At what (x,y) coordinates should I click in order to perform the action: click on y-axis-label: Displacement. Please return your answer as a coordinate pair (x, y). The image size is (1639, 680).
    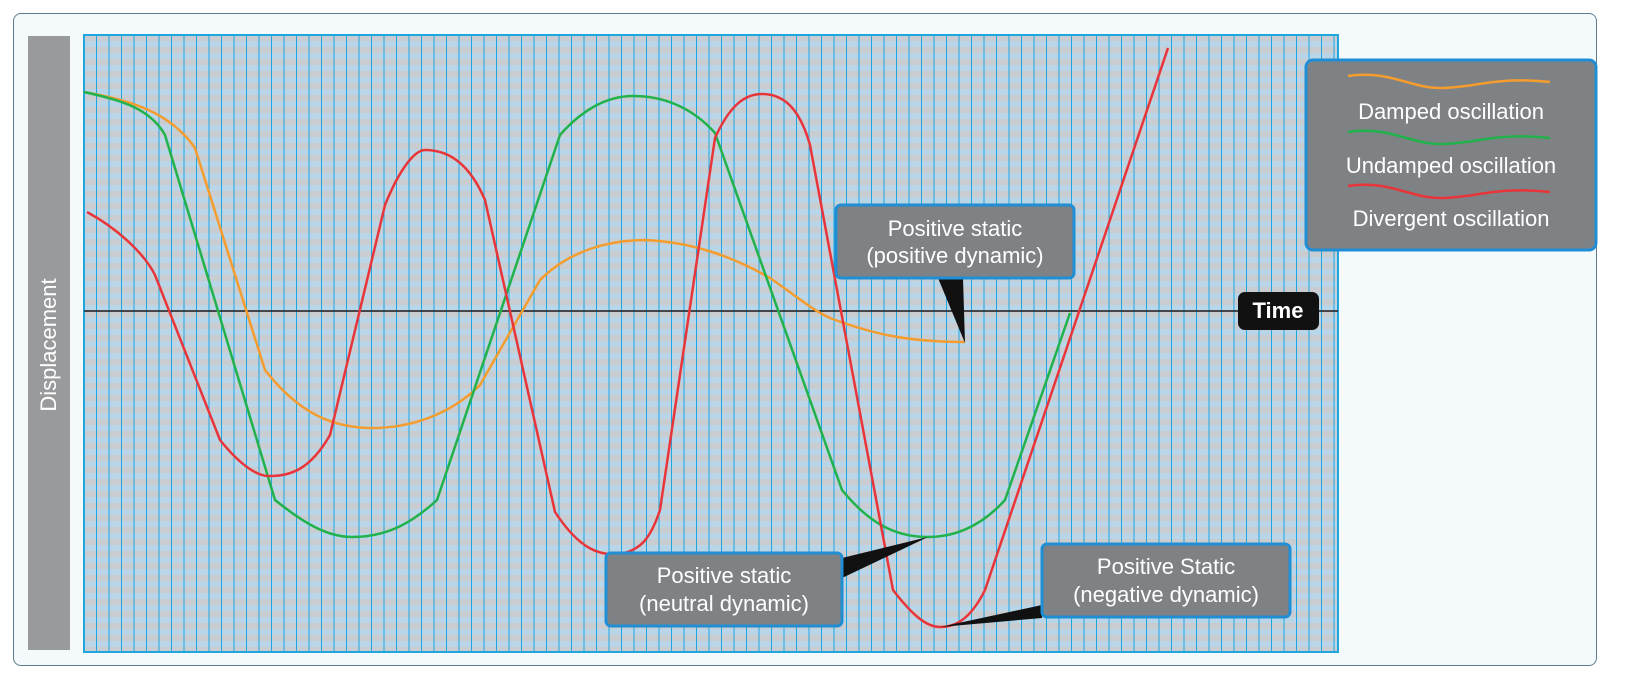
    Looking at the image, I should click on (48, 344).